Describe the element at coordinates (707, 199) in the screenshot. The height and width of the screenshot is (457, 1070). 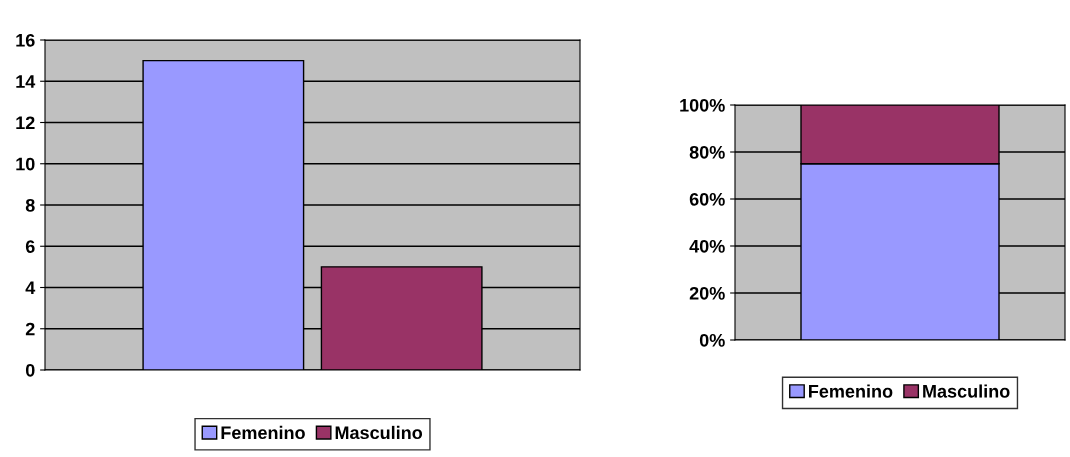
I see `y-tick-label: 60%` at that location.